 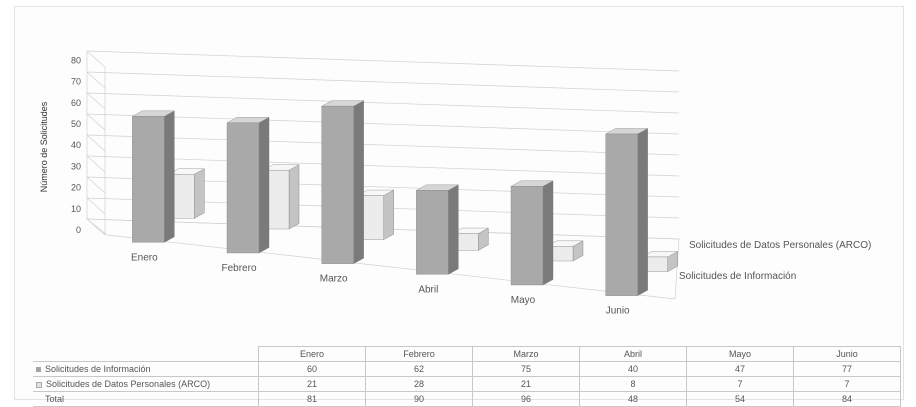 I want to click on y-axis-label: Número de Solicitudes, so click(x=44, y=146).